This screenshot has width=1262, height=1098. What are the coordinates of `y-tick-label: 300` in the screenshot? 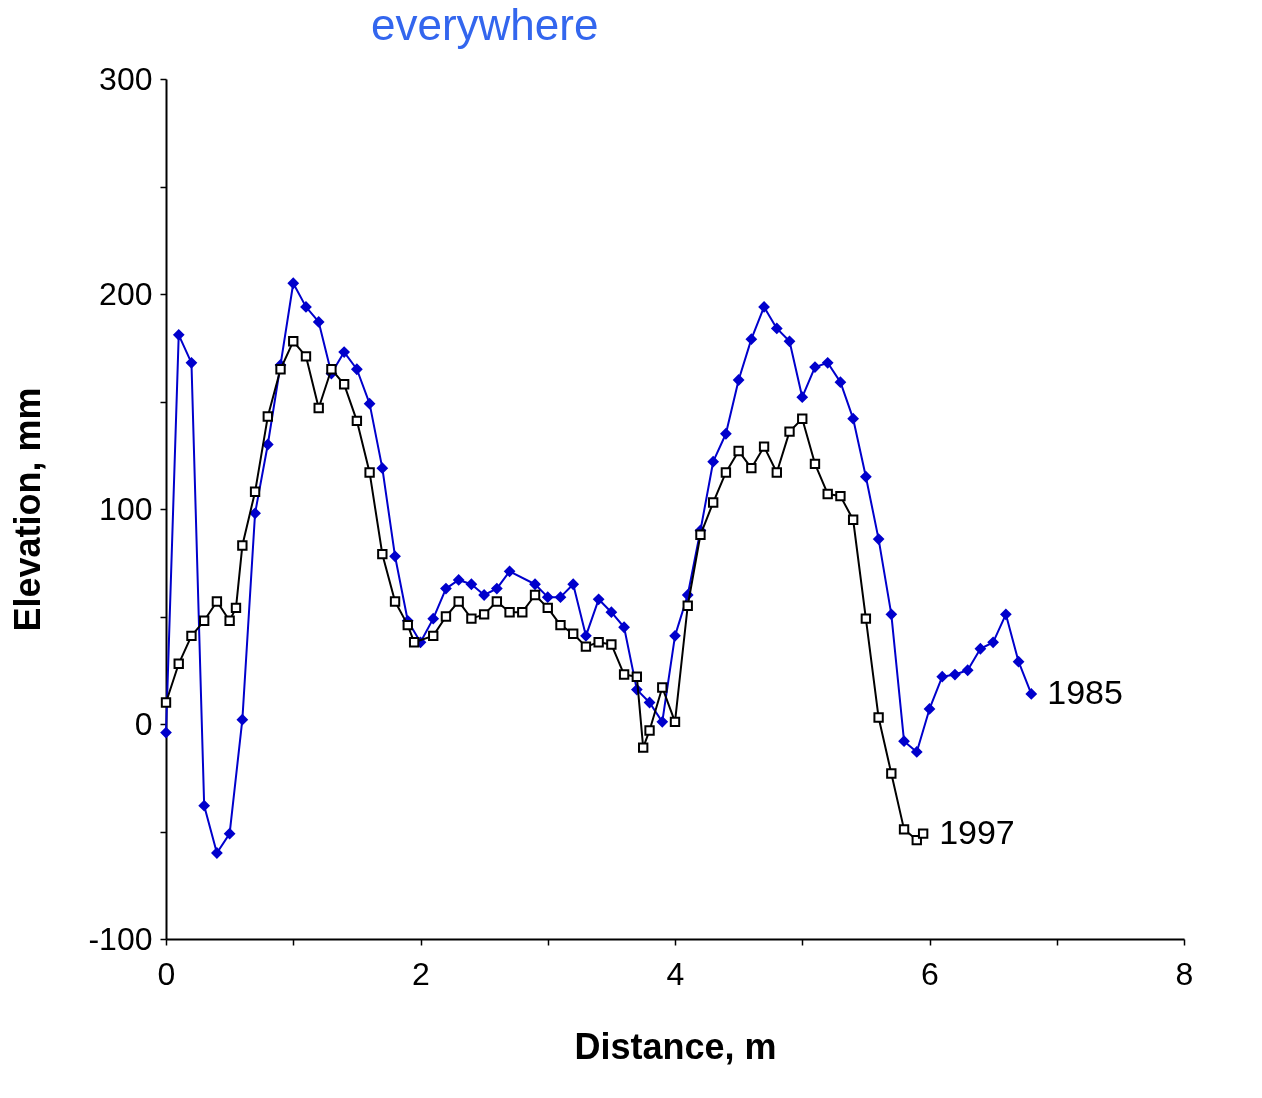 It's located at (126, 78).